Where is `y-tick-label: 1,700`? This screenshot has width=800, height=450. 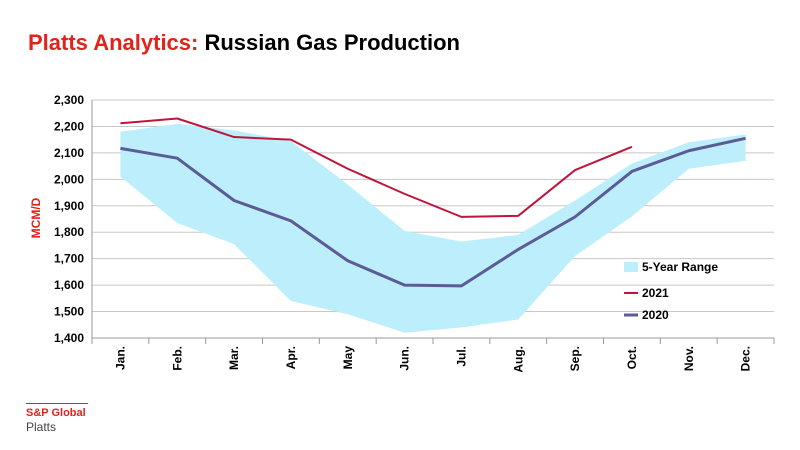
y-tick-label: 1,700 is located at coordinates (69, 259).